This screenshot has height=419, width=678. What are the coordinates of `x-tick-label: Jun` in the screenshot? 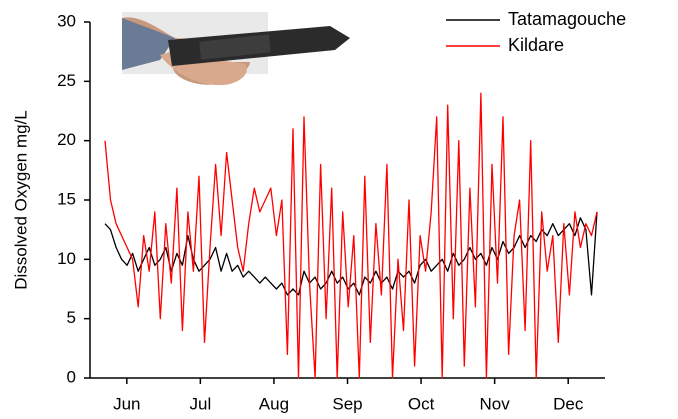 It's located at (126, 403).